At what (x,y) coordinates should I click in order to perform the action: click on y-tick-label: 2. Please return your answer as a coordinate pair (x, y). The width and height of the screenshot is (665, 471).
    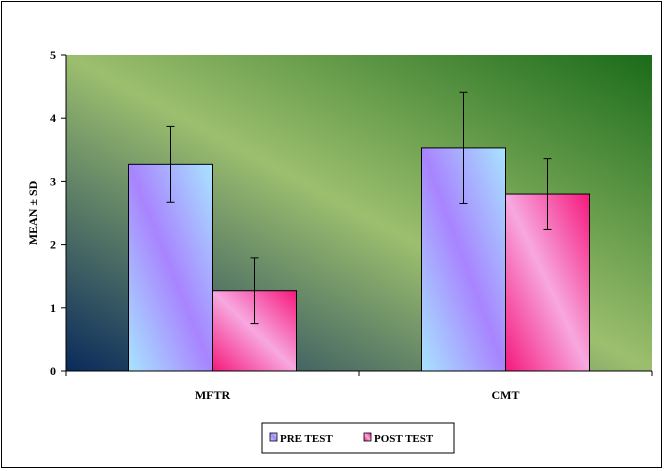
    Looking at the image, I should click on (53, 245).